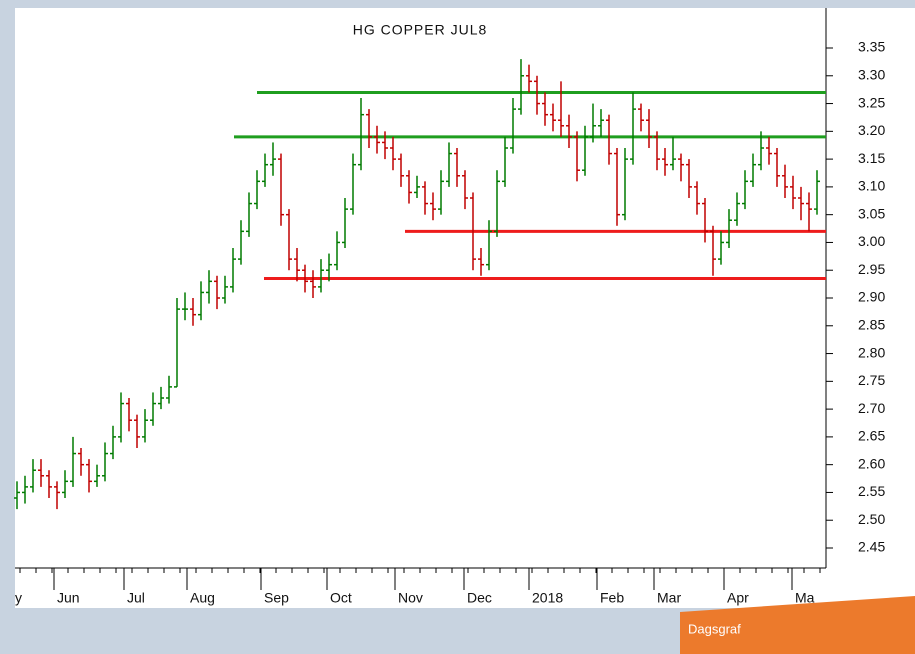  What do you see at coordinates (871, 47) in the screenshot?
I see `y-tick-label: 3.35` at bounding box center [871, 47].